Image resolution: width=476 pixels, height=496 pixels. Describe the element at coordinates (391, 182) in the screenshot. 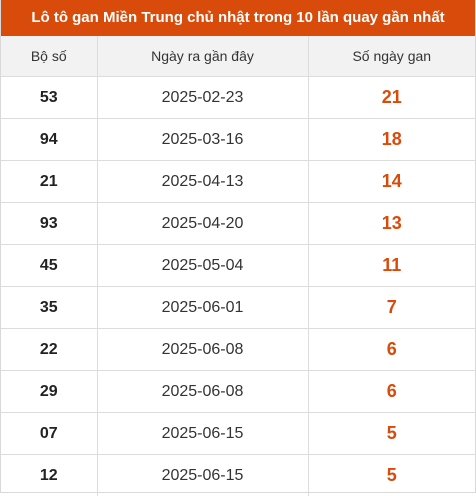

I see `cell-gap-days: 14` at that location.